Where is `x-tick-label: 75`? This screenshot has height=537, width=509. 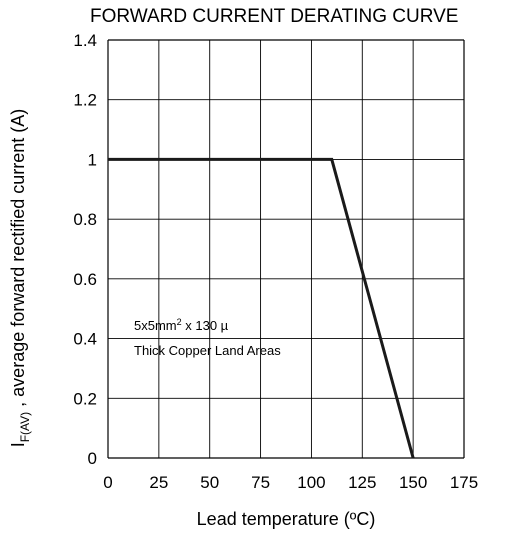
x-tick-label: 75 is located at coordinates (260, 482).